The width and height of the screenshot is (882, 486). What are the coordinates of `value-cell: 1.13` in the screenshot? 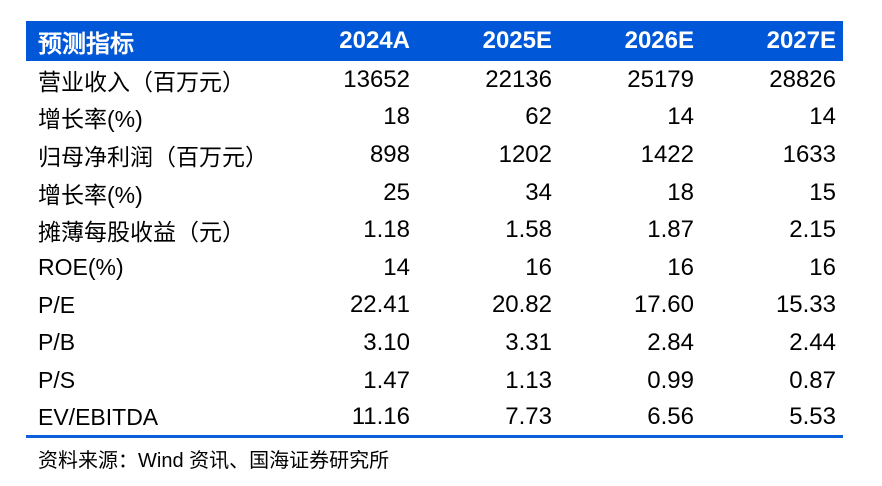 It's located at (528, 380).